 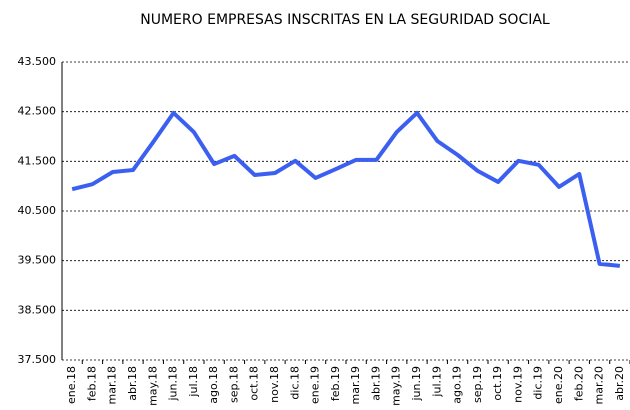 What do you see at coordinates (37, 210) in the screenshot?
I see `y-tick-label: 40.500` at bounding box center [37, 210].